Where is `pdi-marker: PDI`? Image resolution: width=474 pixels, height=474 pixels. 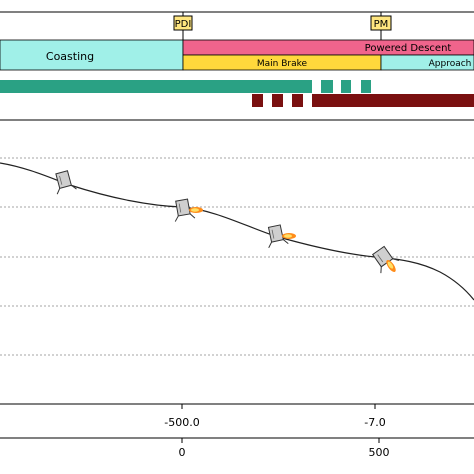 pdi-marker: PDI is located at coordinates (183, 23).